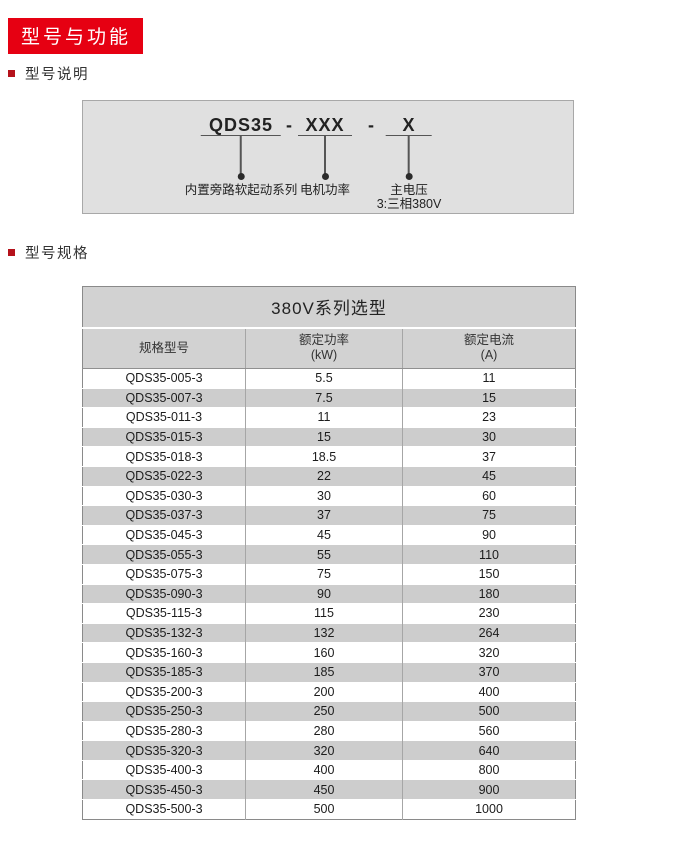  I want to click on power-cell: 132, so click(324, 632).